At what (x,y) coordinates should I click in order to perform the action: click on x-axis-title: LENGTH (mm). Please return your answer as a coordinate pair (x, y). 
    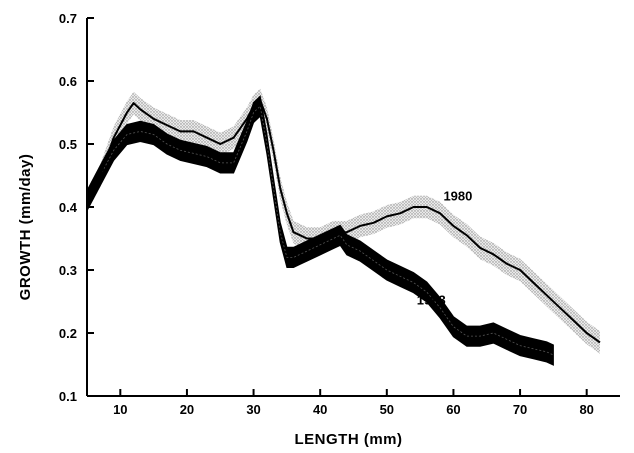
    Looking at the image, I should click on (349, 439).